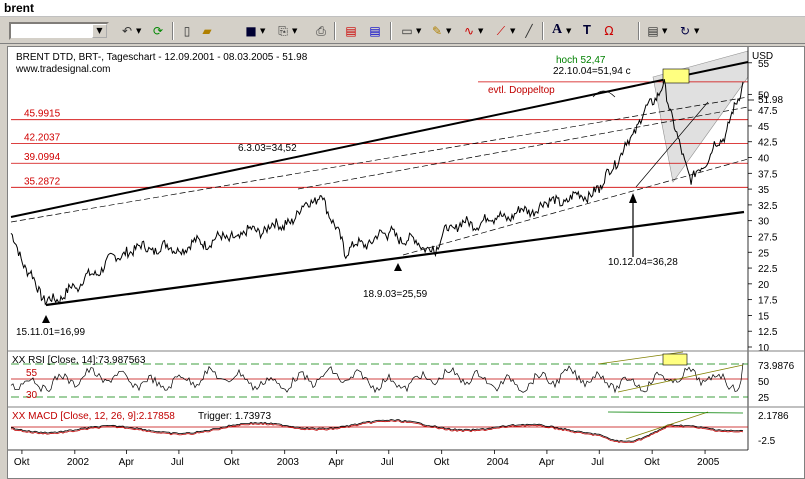 Image resolution: width=805 pixels, height=479 pixels. I want to click on magnet-icon: Ω, so click(609, 31).